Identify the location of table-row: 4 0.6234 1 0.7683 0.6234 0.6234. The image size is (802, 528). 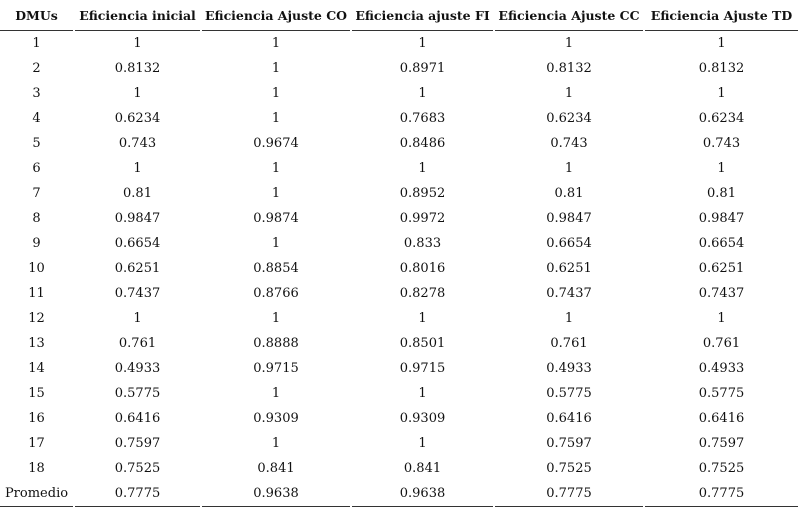
(399, 118).